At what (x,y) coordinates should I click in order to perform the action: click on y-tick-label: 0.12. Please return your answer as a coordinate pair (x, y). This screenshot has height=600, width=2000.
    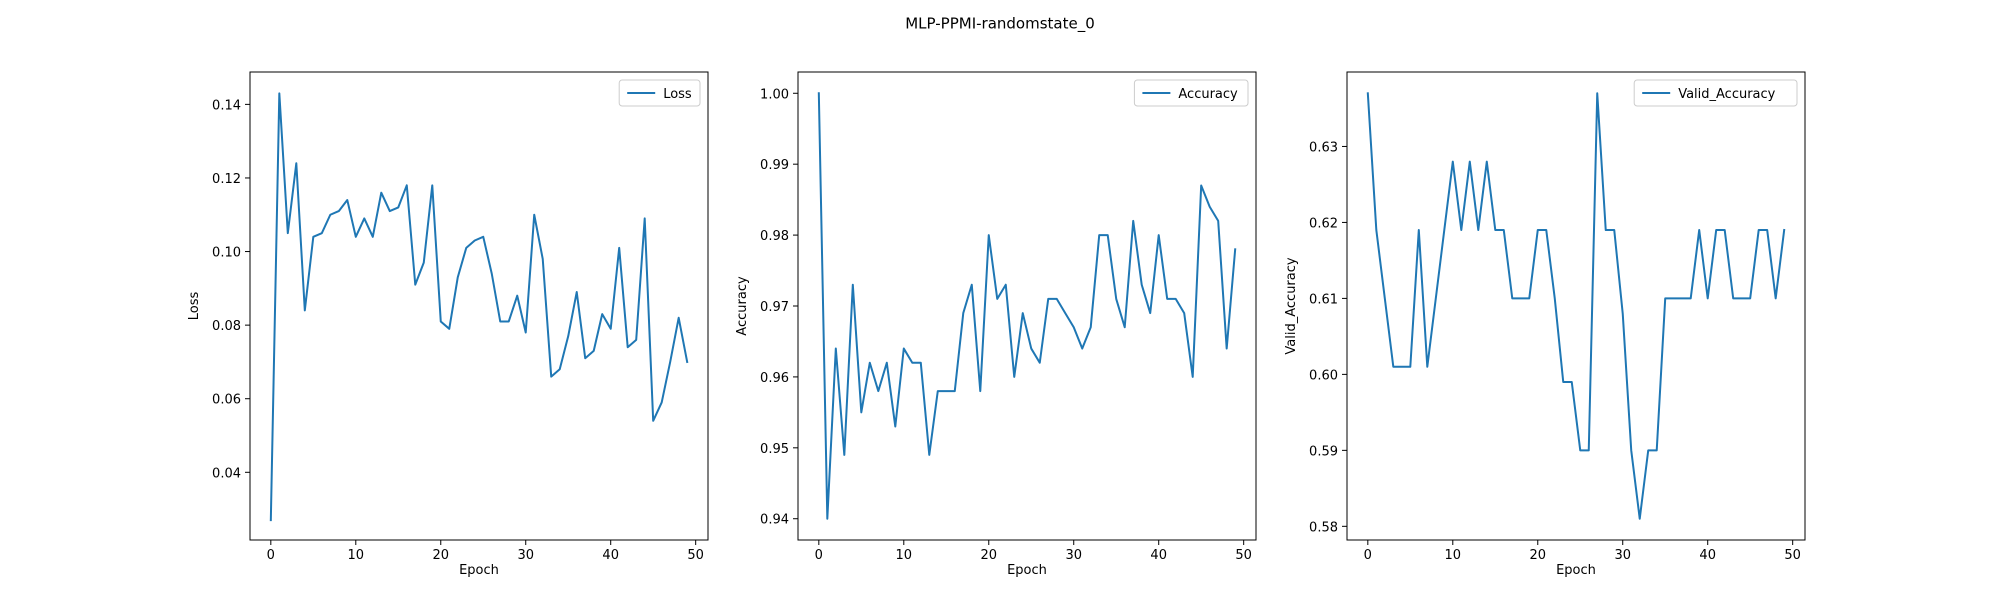
    Looking at the image, I should click on (226, 179).